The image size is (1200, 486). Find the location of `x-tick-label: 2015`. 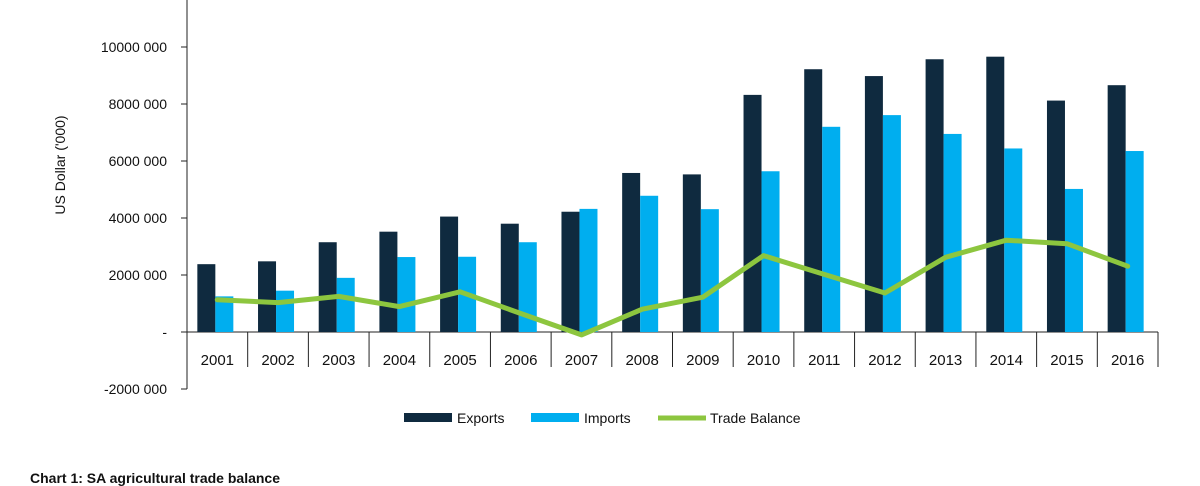

x-tick-label: 2015 is located at coordinates (1066, 360).